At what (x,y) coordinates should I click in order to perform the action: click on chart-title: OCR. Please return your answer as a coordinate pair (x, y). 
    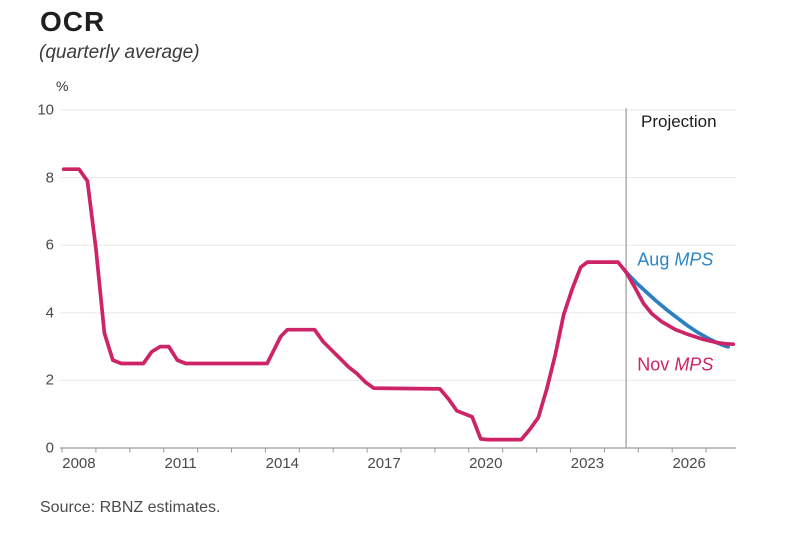
    Looking at the image, I should click on (73, 21).